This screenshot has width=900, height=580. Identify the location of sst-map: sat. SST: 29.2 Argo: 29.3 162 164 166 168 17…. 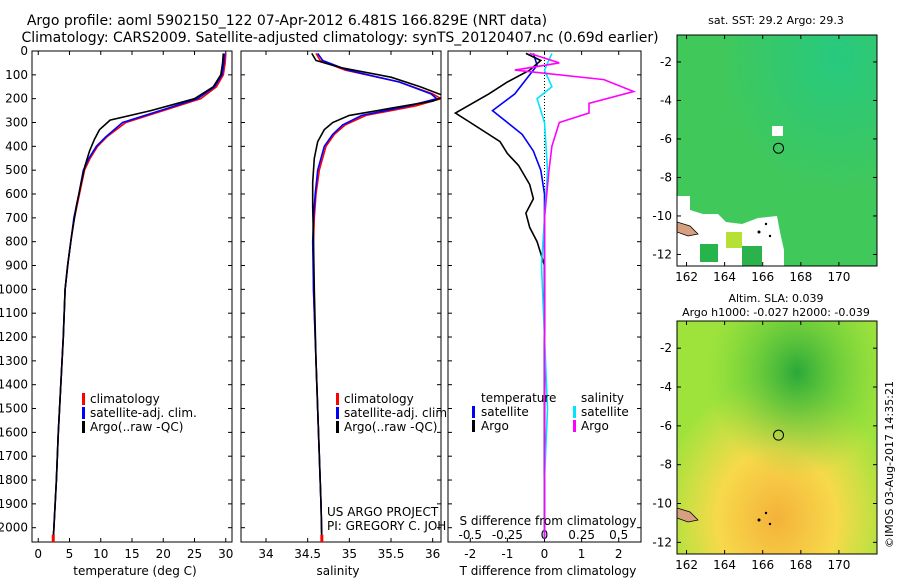
(765, 149).